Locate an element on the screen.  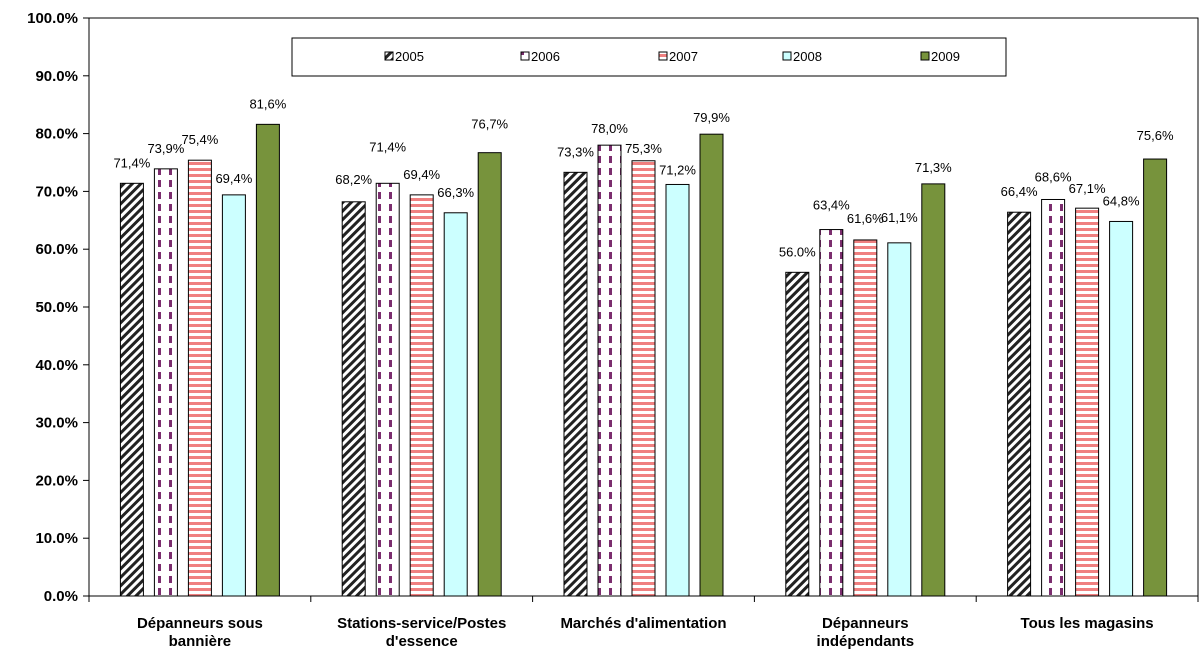
data-label: 61,1% is located at coordinates (899, 217).